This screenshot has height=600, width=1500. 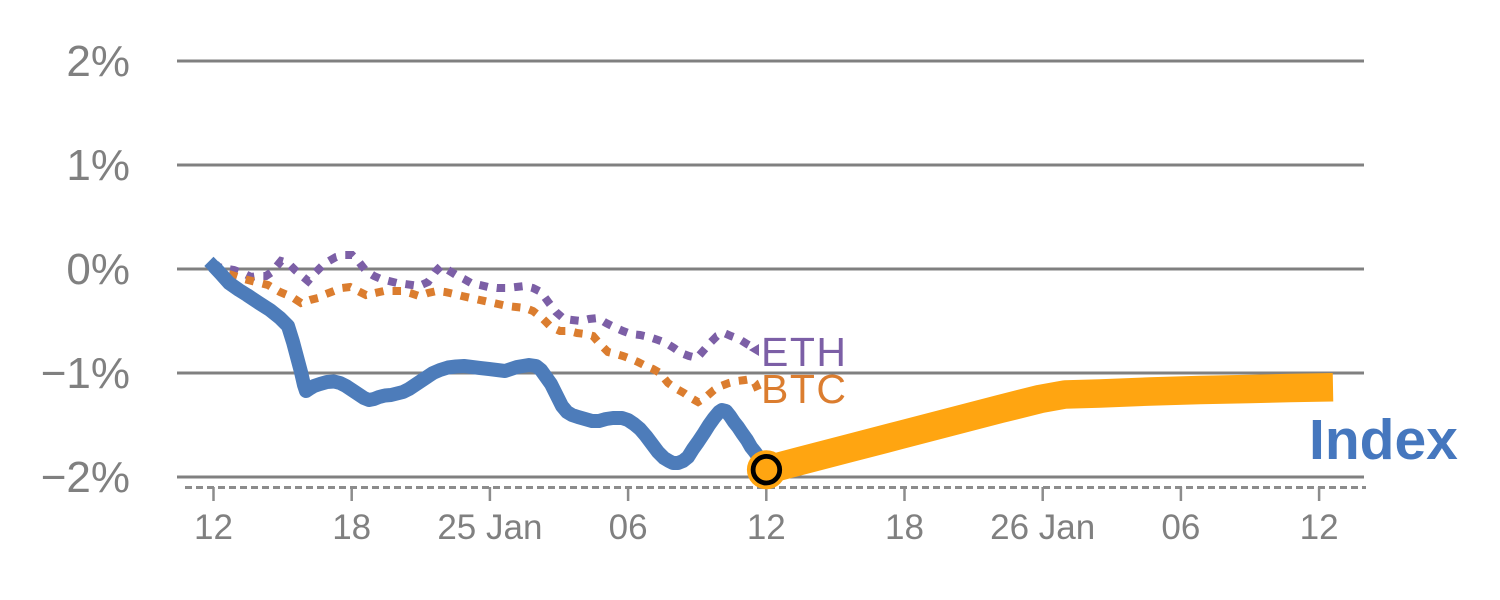 I want to click on svg-text: 1%, so click(x=98, y=165).